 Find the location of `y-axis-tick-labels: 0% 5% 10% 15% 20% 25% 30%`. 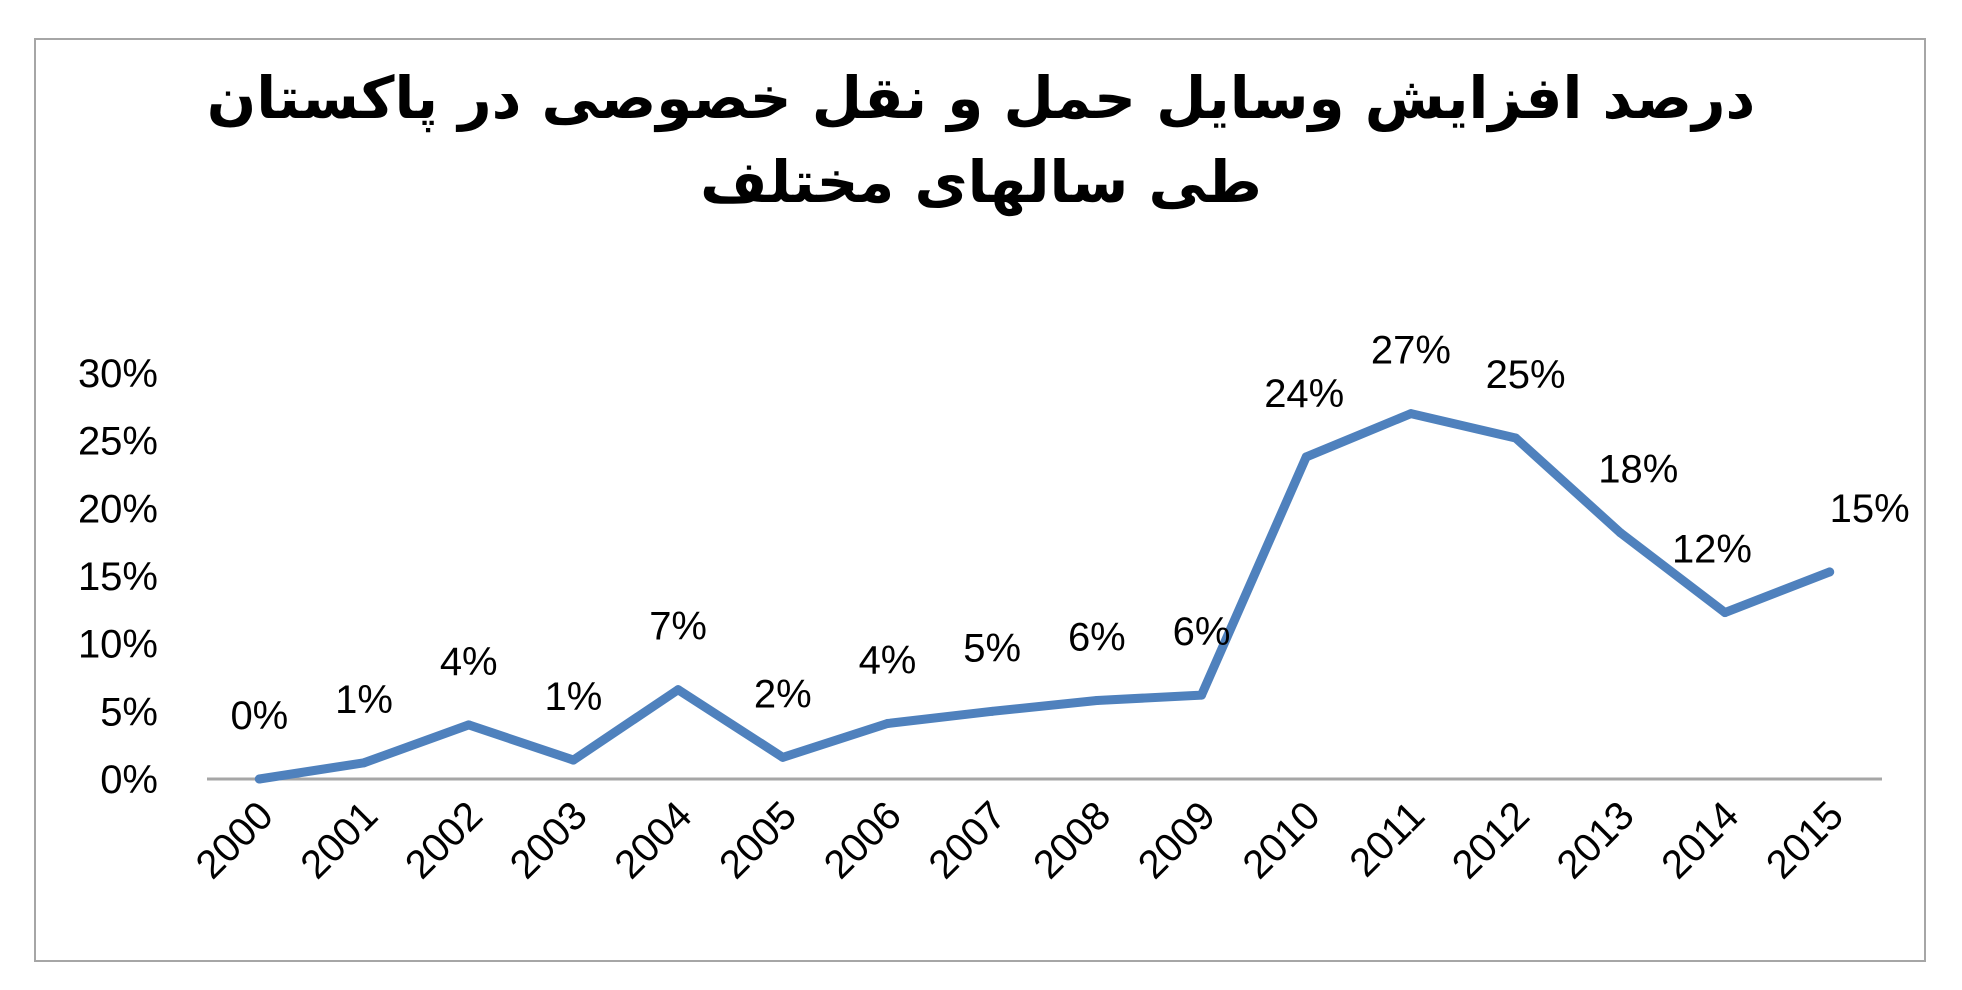

y-axis-tick-labels: 0% 5% 10% 15% 20% 25% 30% is located at coordinates (118, 577).